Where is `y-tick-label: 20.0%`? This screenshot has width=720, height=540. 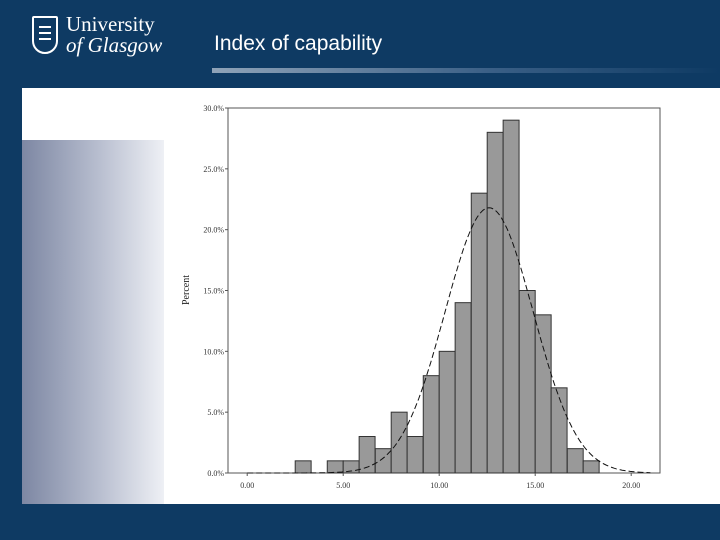
y-tick-label: 20.0% is located at coordinates (213, 230).